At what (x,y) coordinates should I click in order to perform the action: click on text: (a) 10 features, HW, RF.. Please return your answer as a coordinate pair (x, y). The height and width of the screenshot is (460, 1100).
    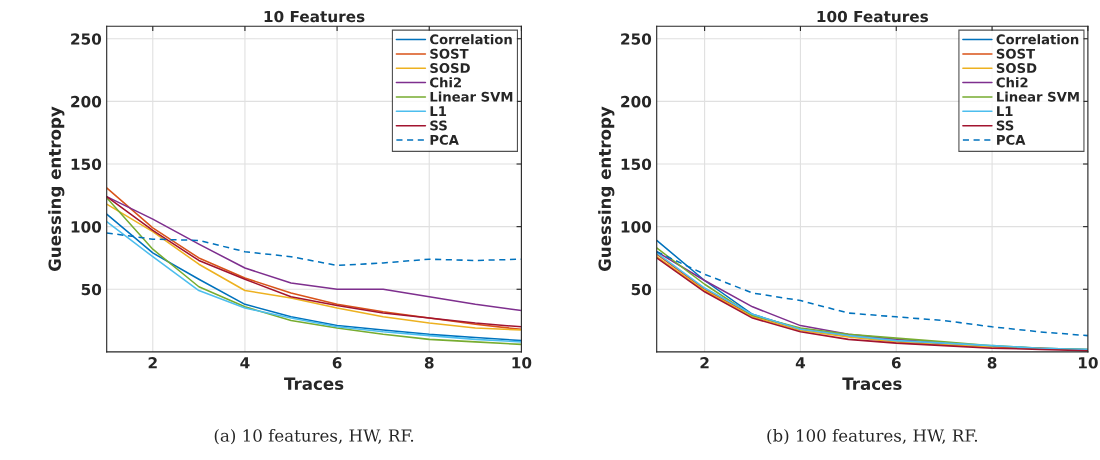
    Looking at the image, I should click on (314, 436).